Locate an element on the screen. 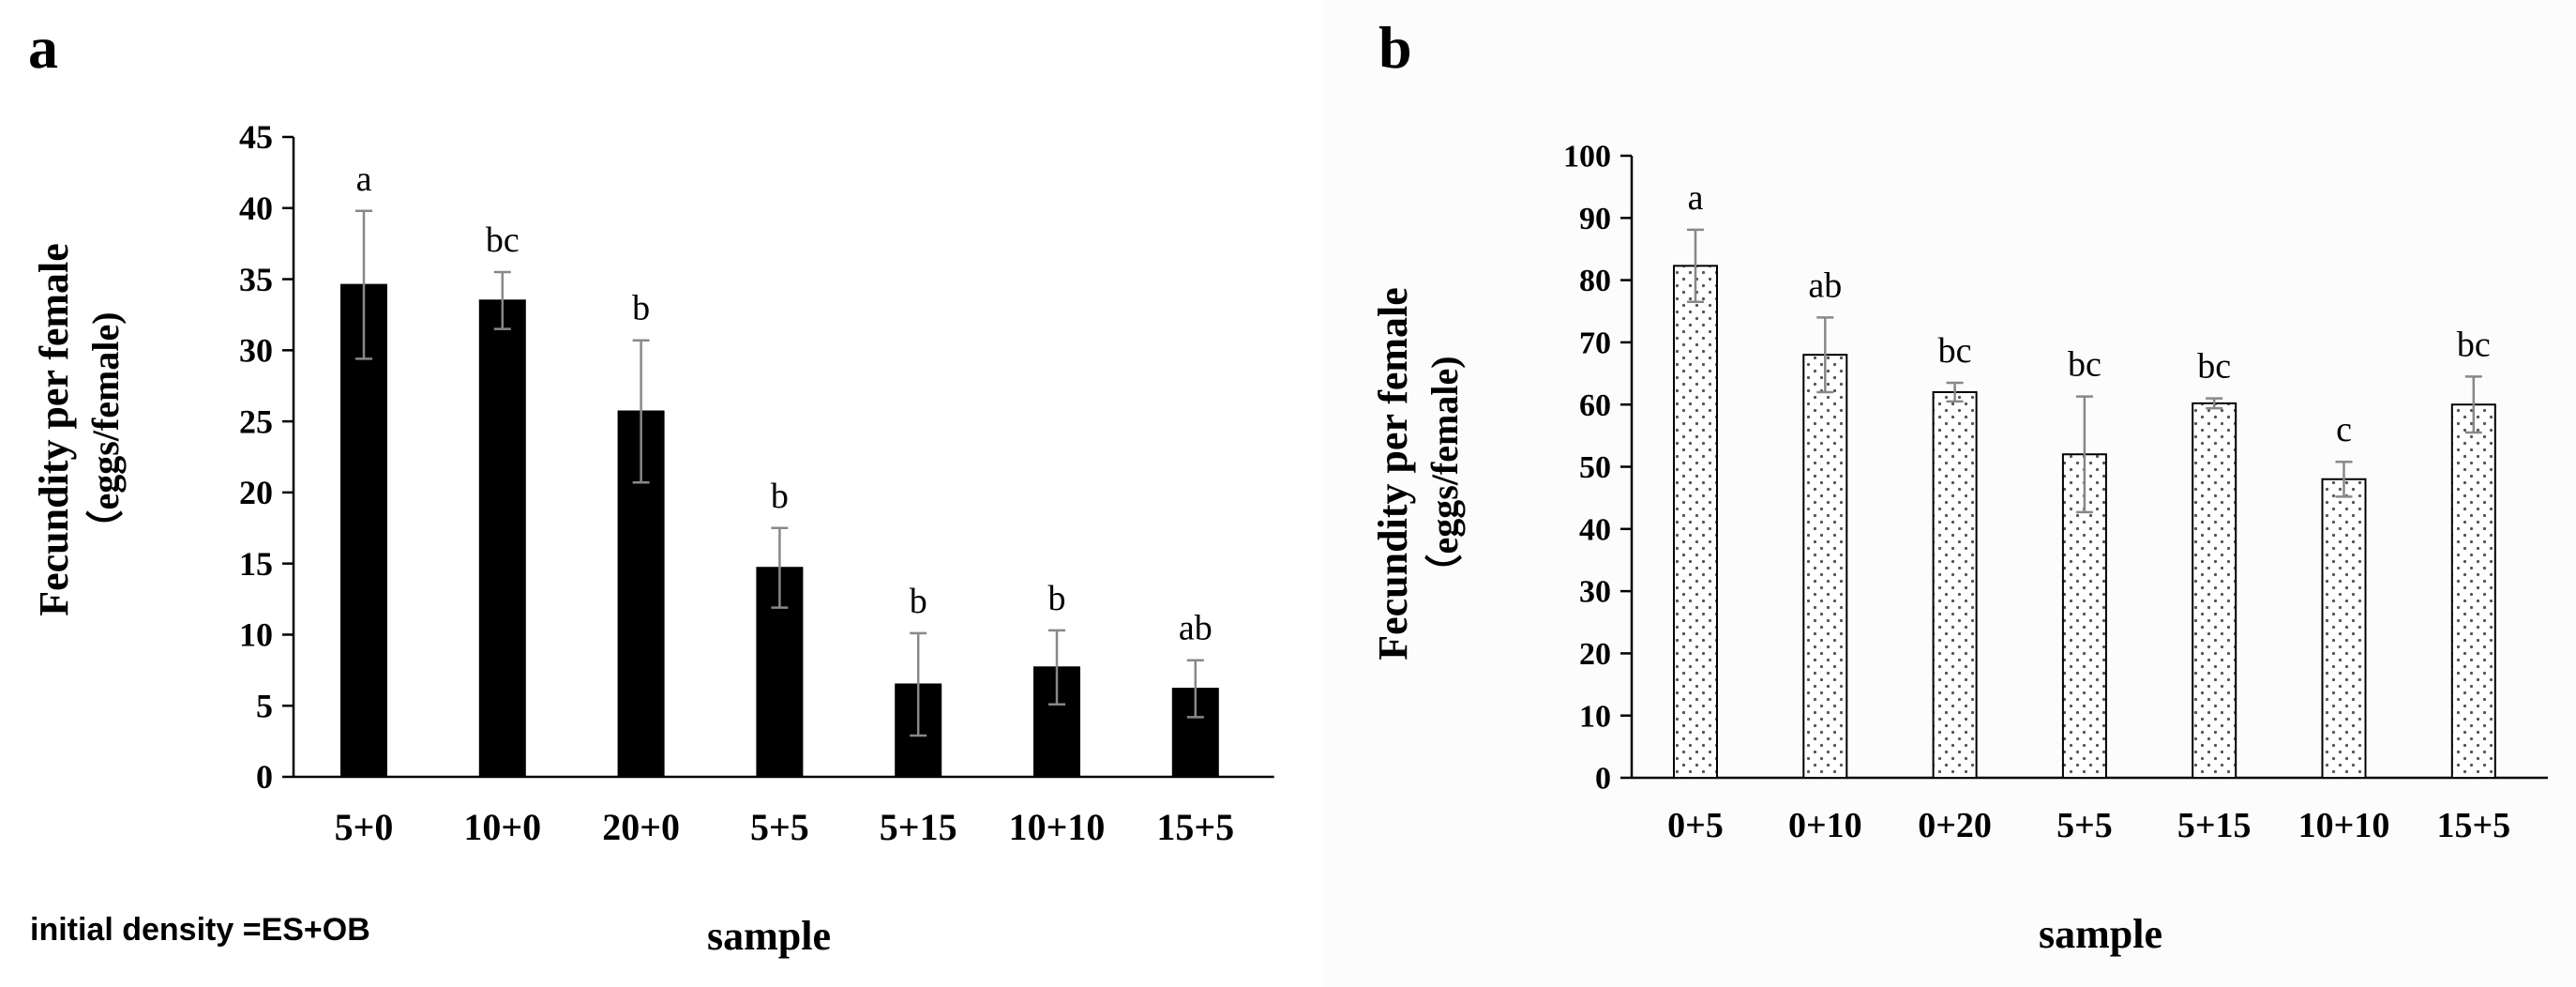 This screenshot has height=987, width=2576. panel-a-y-tick-label: 0 is located at coordinates (264, 777).